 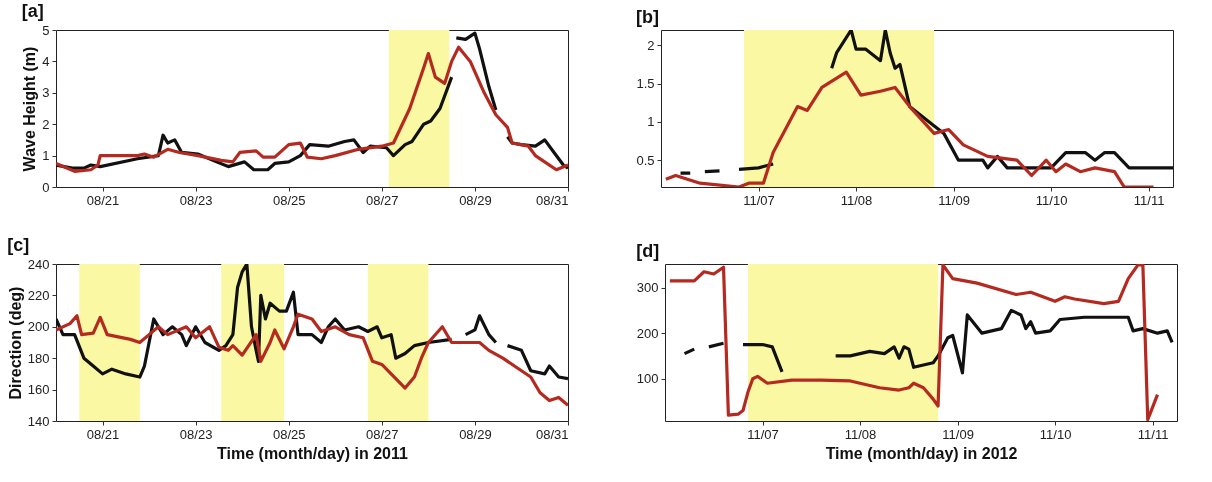 What do you see at coordinates (46, 30) in the screenshot?
I see `y-tick-label: 5` at bounding box center [46, 30].